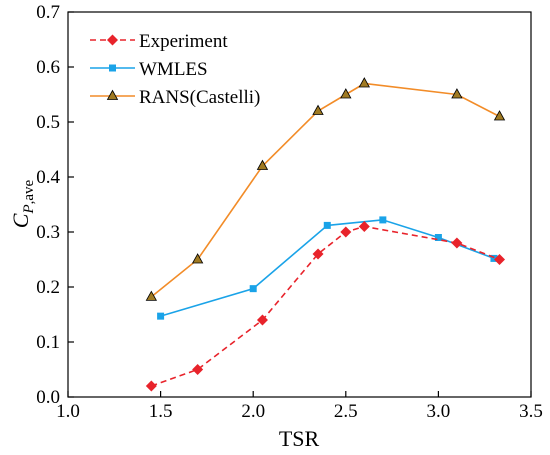 The width and height of the screenshot is (550, 455). I want to click on legend-wmles-label: WMLES, so click(173, 69).